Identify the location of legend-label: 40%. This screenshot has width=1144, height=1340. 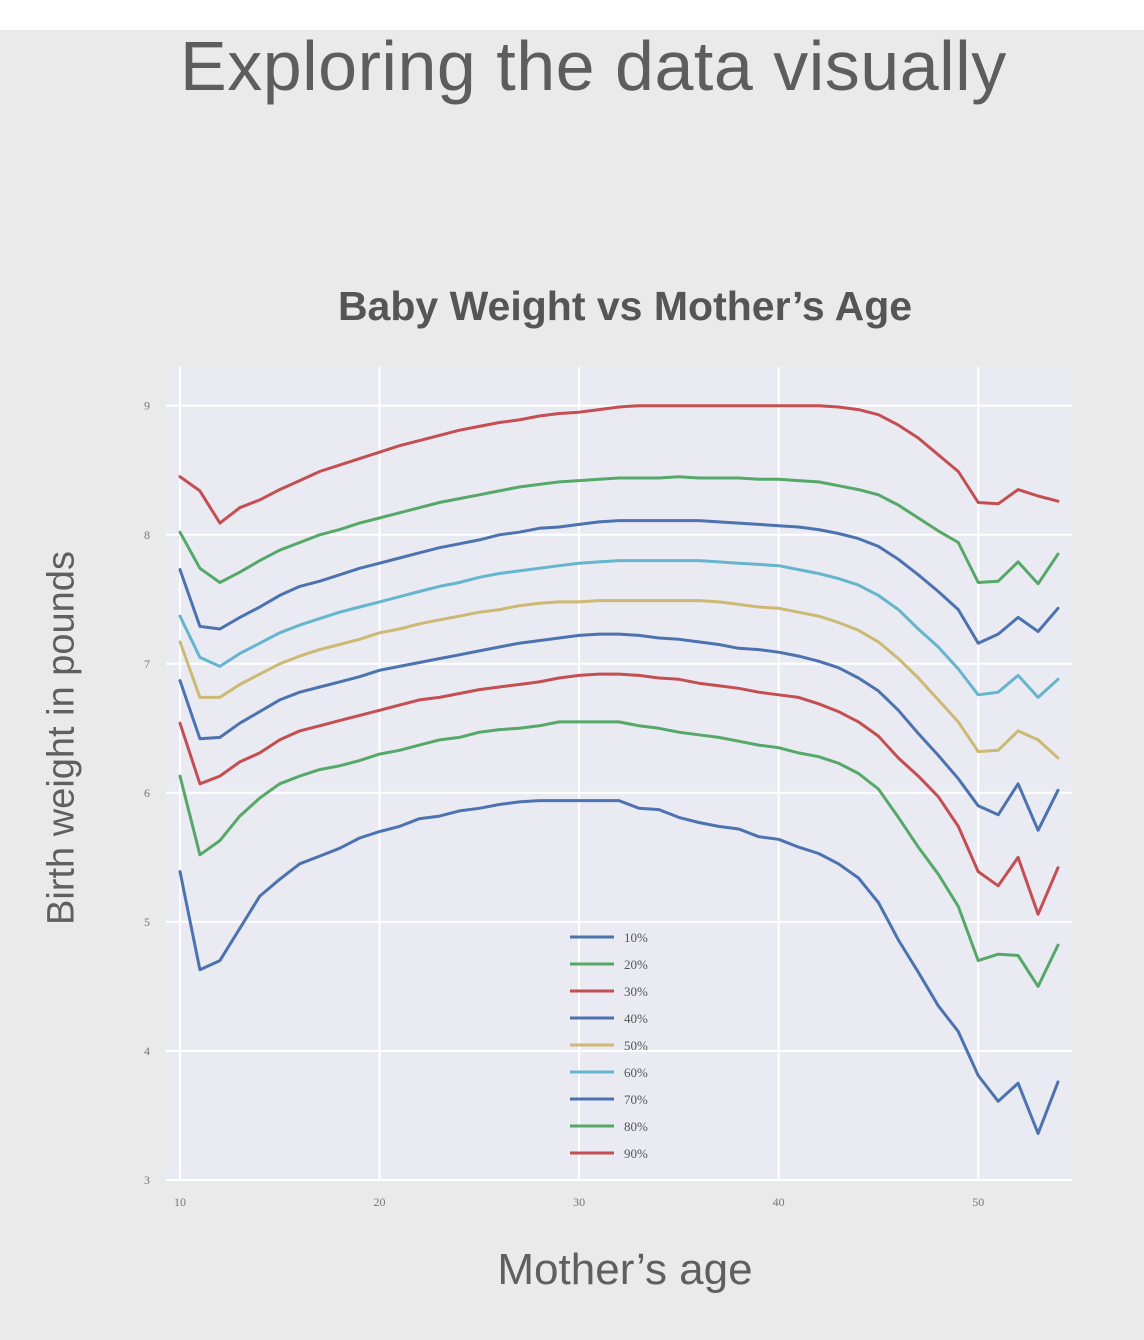
(636, 1018).